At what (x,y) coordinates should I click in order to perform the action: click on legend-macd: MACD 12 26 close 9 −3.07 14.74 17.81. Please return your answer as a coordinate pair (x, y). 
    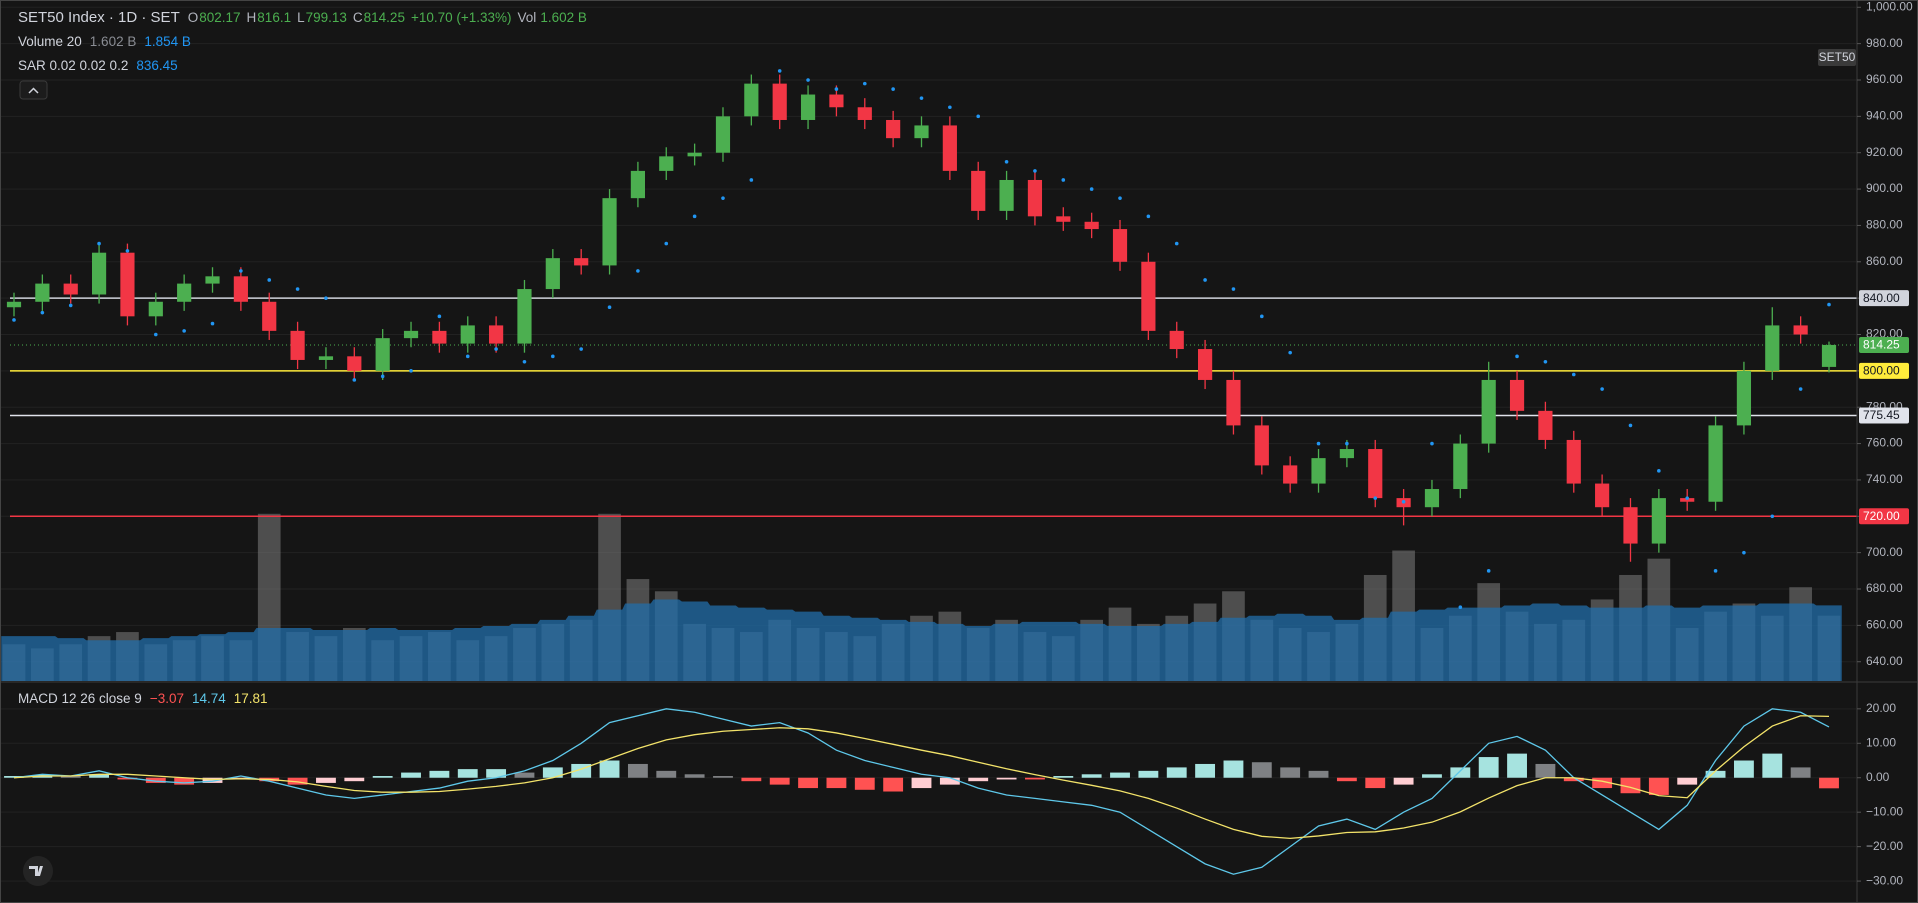
    Looking at the image, I should click on (143, 698).